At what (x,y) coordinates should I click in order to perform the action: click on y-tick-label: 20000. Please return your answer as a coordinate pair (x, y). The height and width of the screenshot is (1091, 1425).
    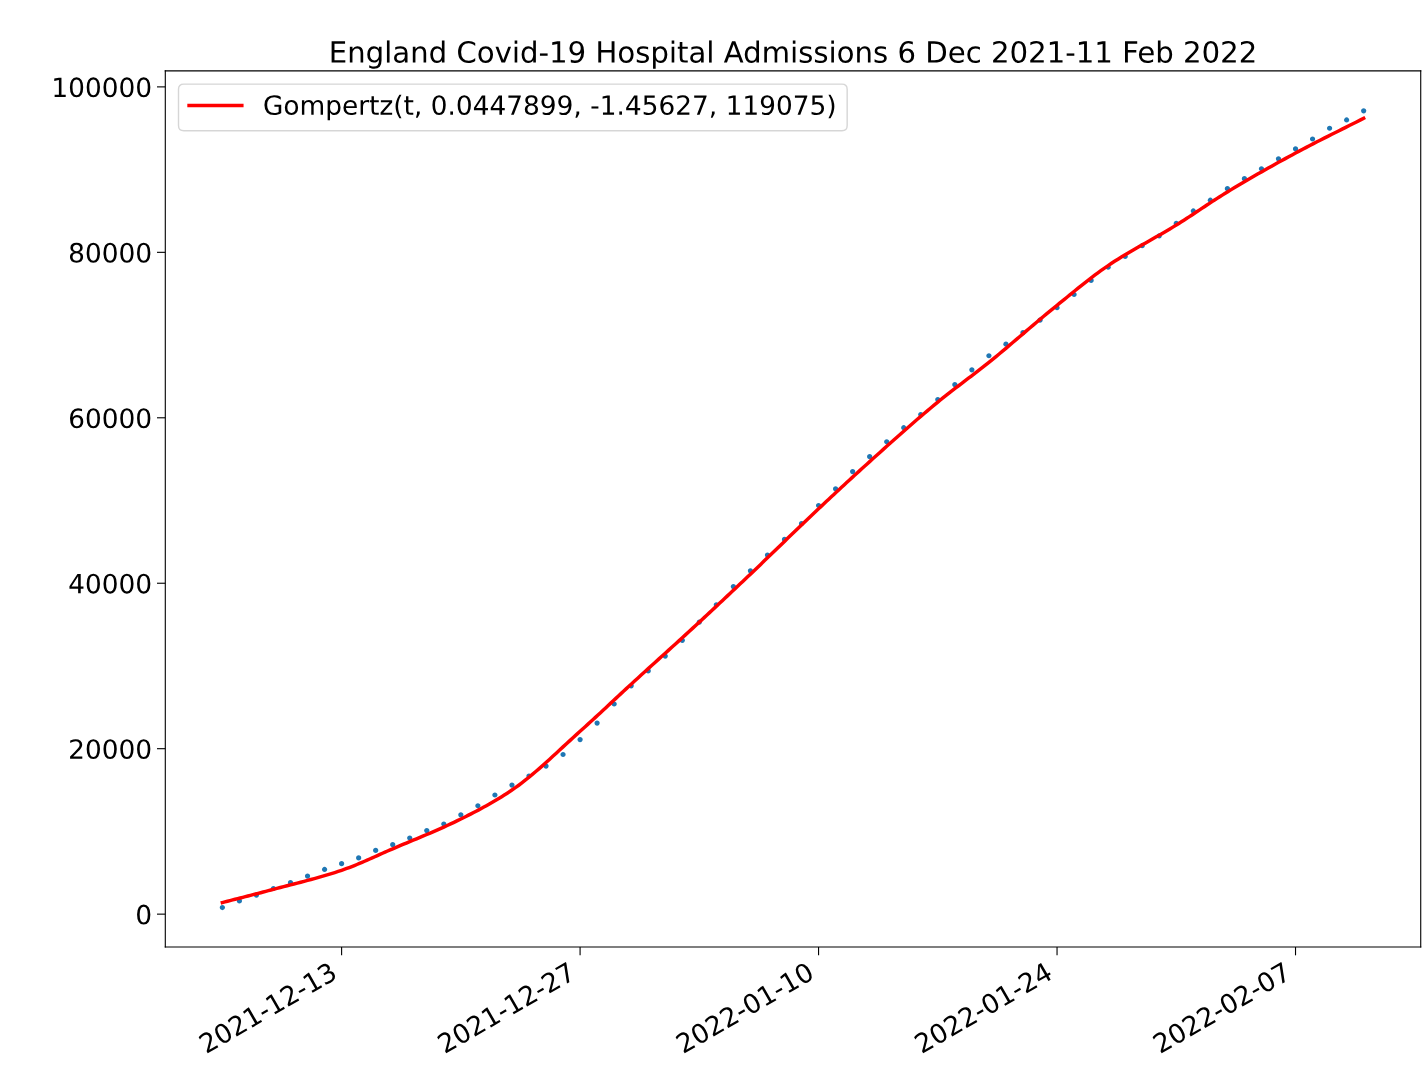
    Looking at the image, I should click on (110, 749).